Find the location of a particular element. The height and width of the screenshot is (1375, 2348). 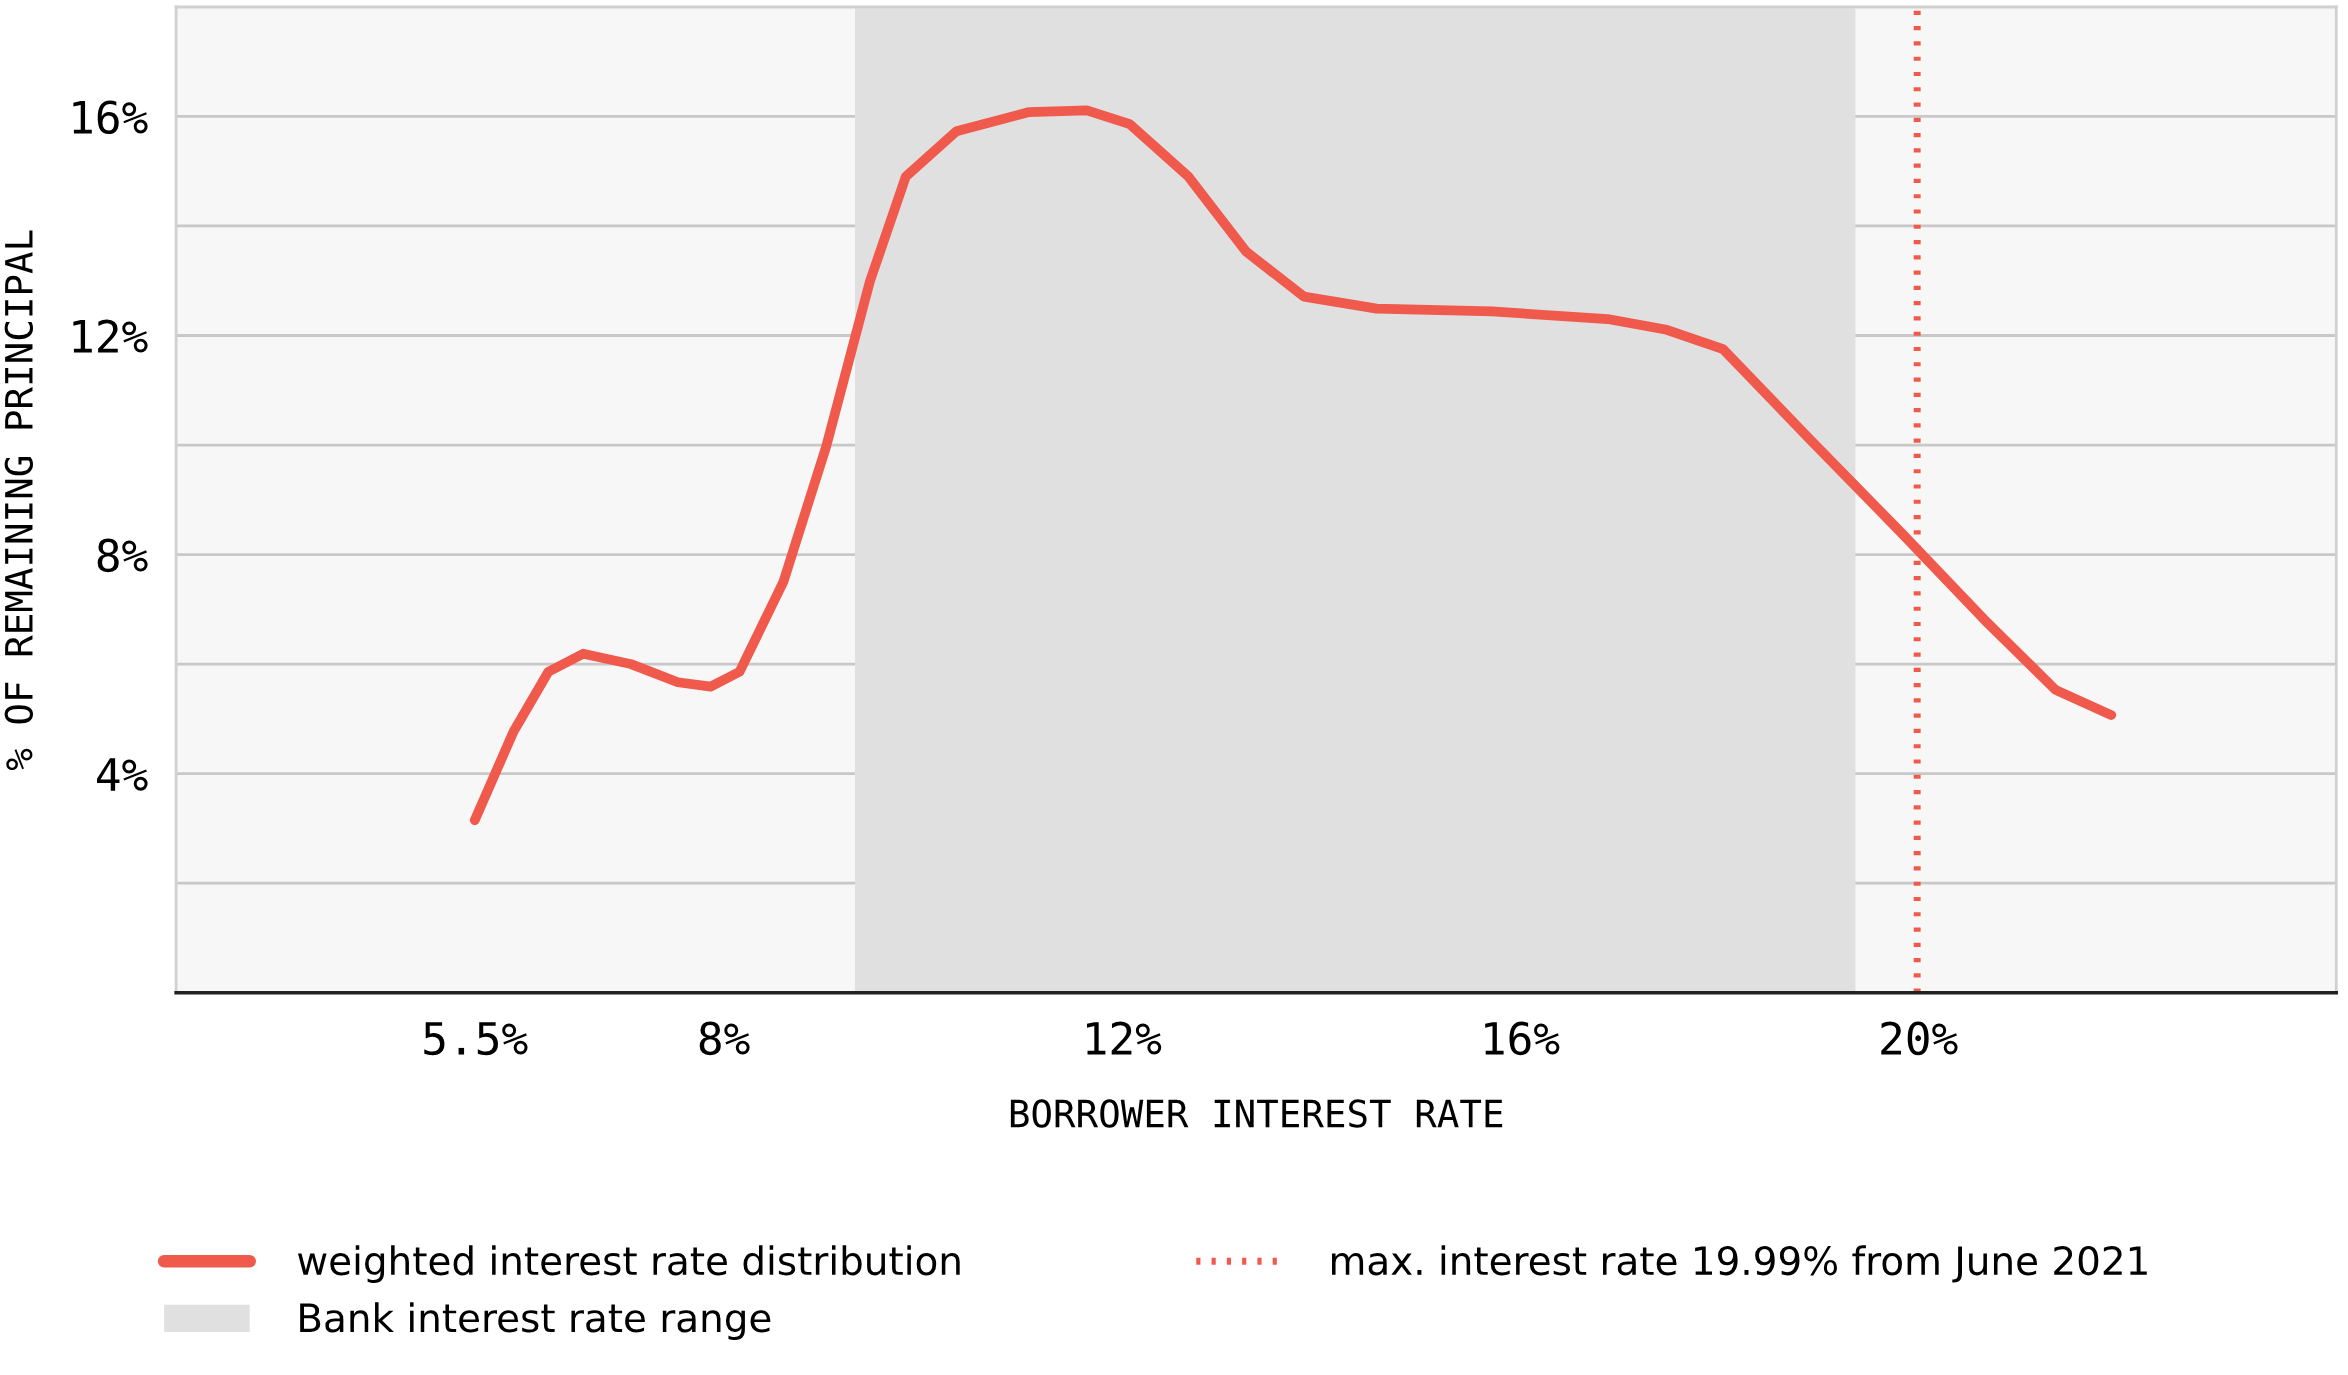

y-tick-label: 16% is located at coordinates (110, 117).